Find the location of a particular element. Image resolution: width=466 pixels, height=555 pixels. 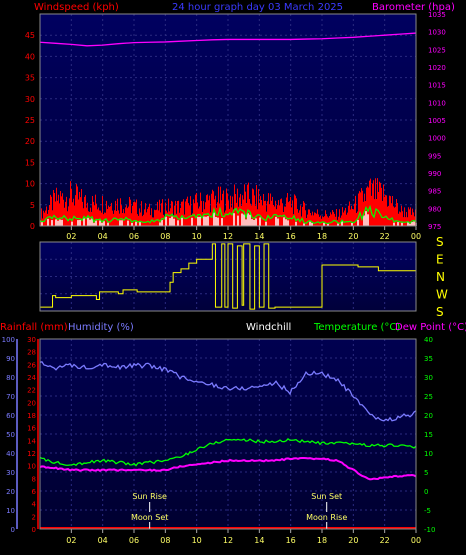

sun-rise-label: Sun Rise is located at coordinates (149, 496).